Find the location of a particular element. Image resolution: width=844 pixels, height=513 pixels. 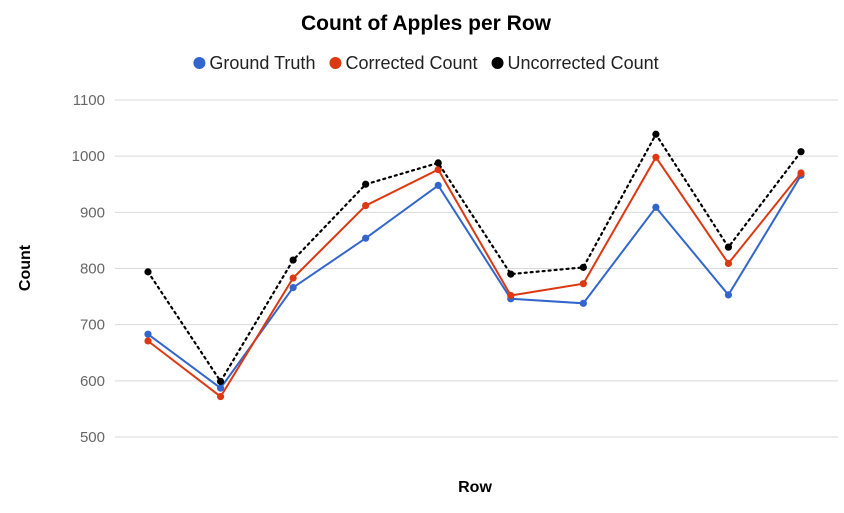

y-axis-ticks: 500 600 700 800 900 1000 1100 is located at coordinates (88, 269).